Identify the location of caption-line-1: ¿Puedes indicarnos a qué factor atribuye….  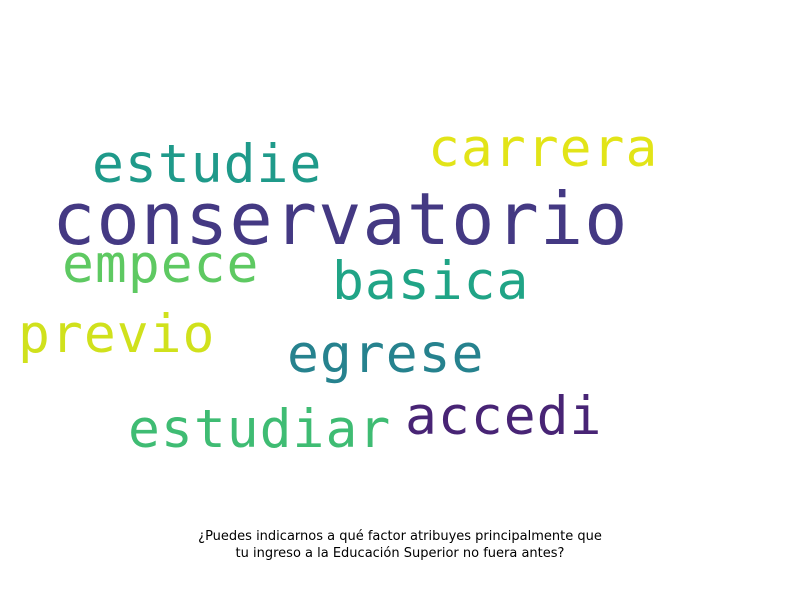
(400, 536).